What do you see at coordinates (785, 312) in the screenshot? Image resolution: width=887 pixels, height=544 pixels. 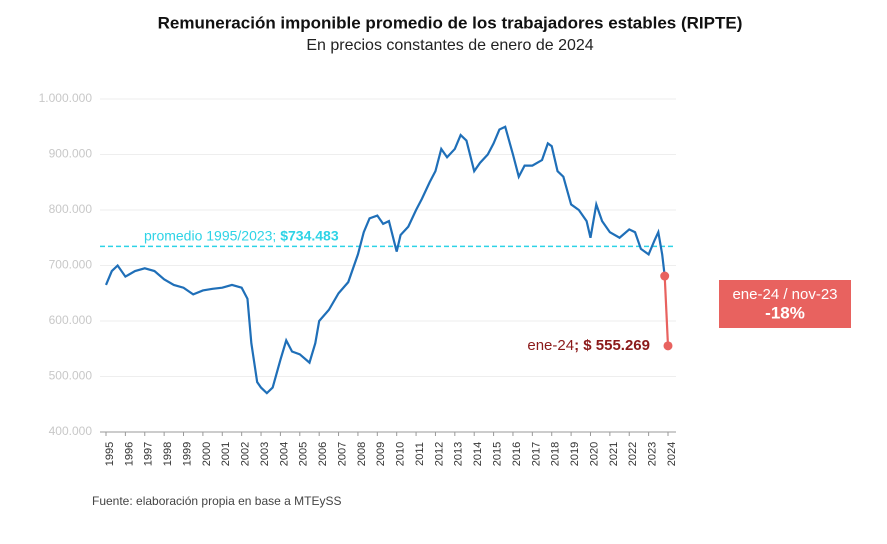 I see `change-box-value: -18%` at bounding box center [785, 312].